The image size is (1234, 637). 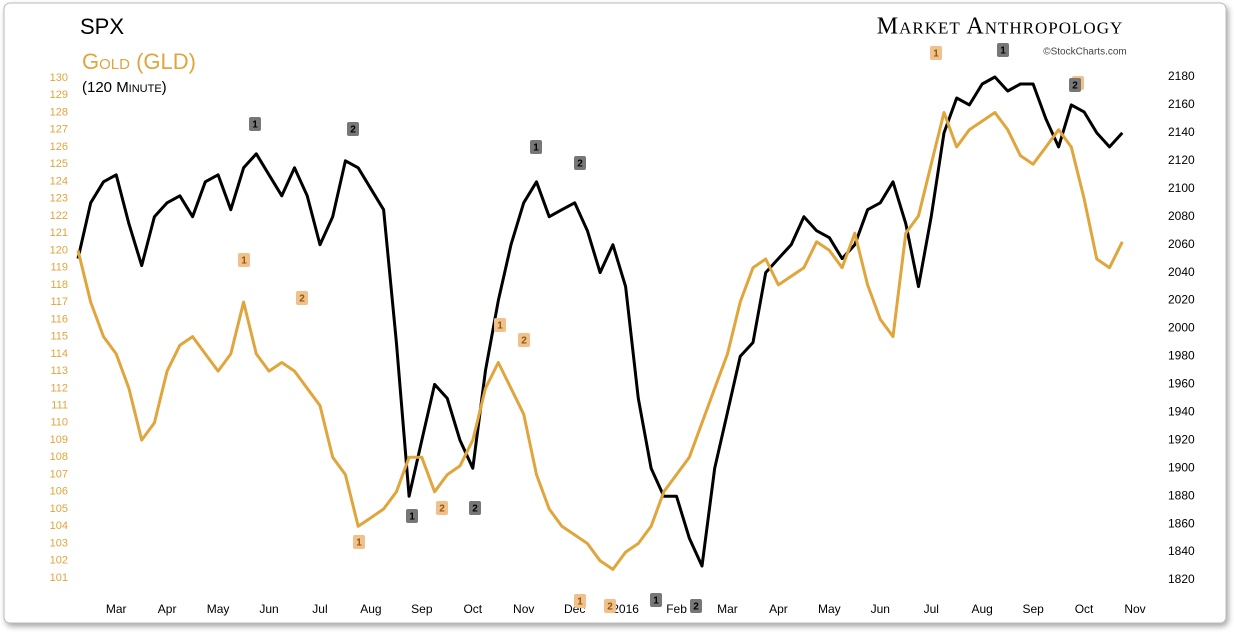 What do you see at coordinates (1181, 495) in the screenshot?
I see `y2-tick-label: 1880` at bounding box center [1181, 495].